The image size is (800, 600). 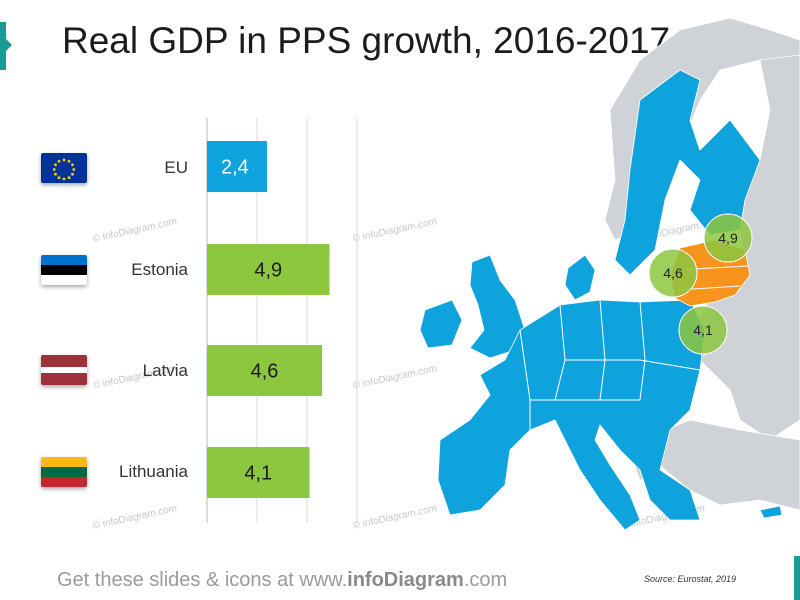 I want to click on map-bubble-lithuania, so click(x=703, y=330).